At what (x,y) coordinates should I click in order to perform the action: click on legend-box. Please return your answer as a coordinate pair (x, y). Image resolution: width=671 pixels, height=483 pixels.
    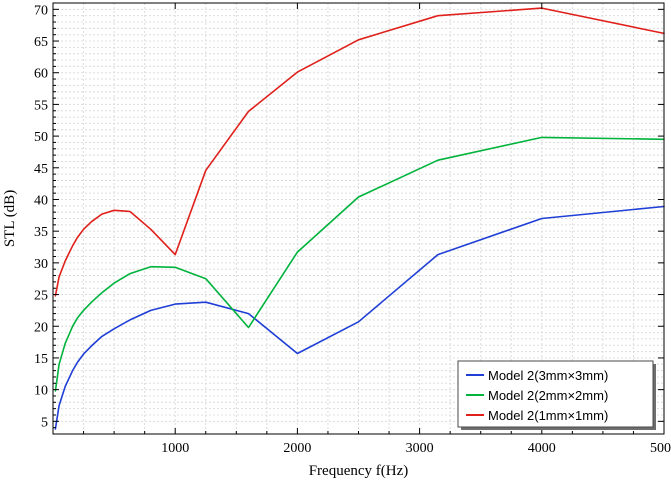
    Looking at the image, I should click on (555, 394).